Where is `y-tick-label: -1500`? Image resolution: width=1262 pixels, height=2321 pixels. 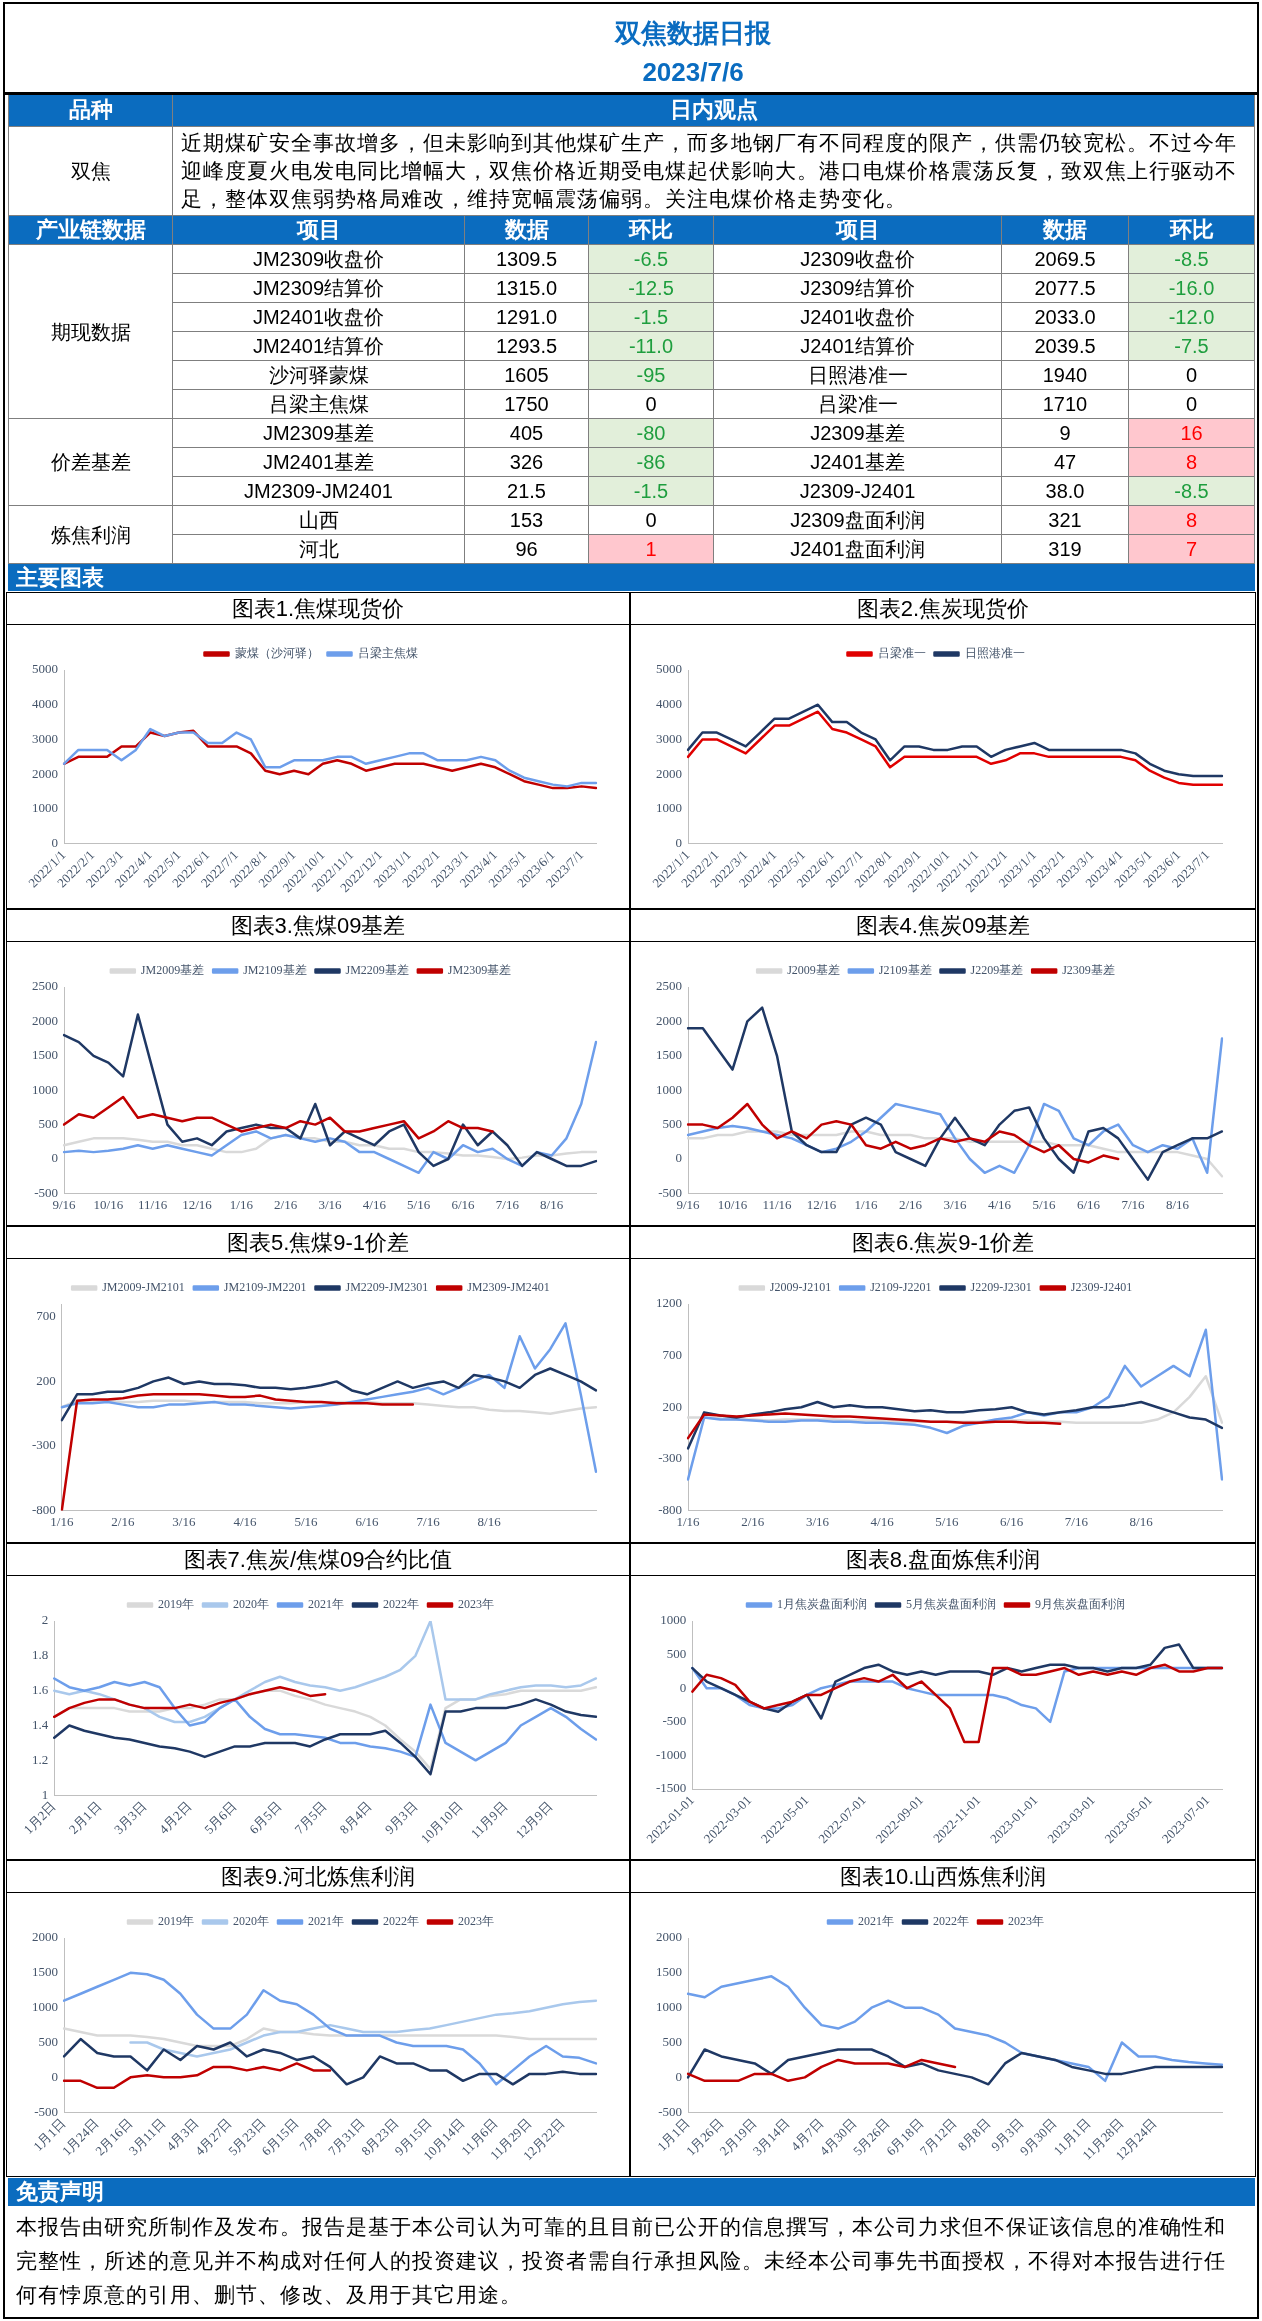 y-tick-label: -1500 is located at coordinates (671, 1788).